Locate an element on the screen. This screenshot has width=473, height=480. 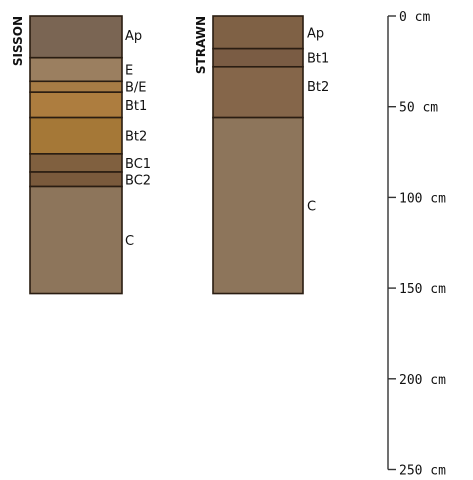
sisson-horizon-label: E is located at coordinates (129, 71).